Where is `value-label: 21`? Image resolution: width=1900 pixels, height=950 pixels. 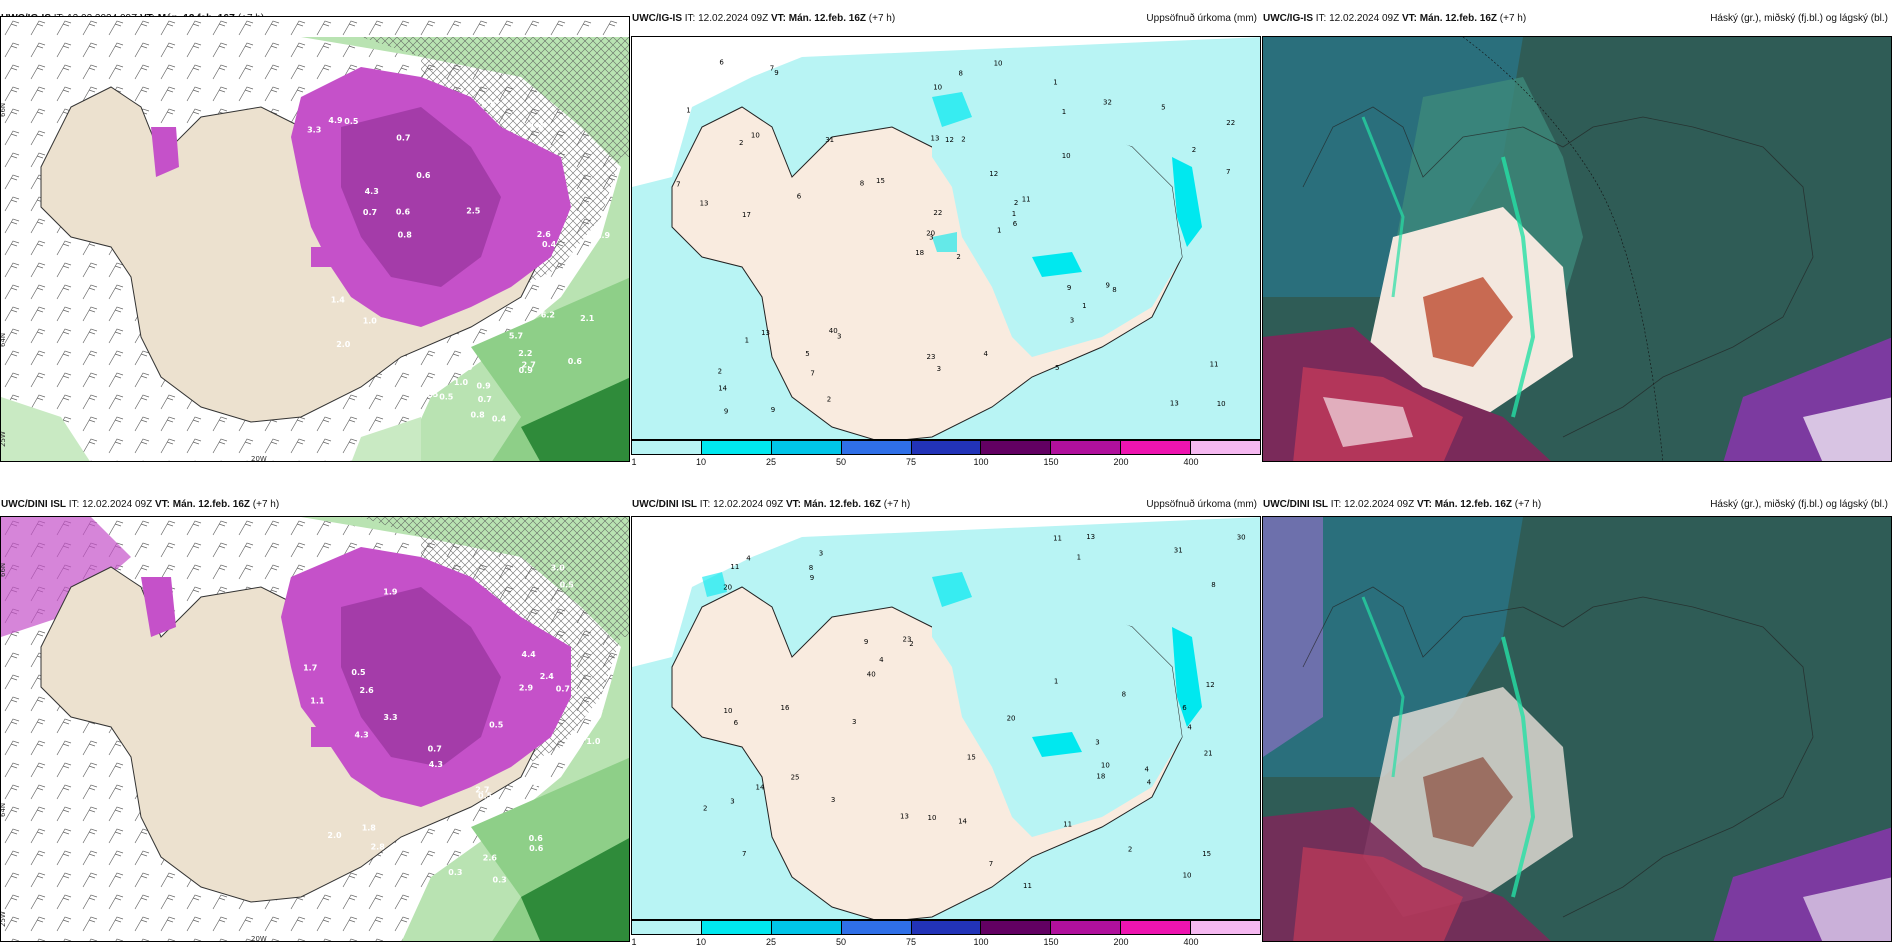
value-label: 21 is located at coordinates (1208, 753).